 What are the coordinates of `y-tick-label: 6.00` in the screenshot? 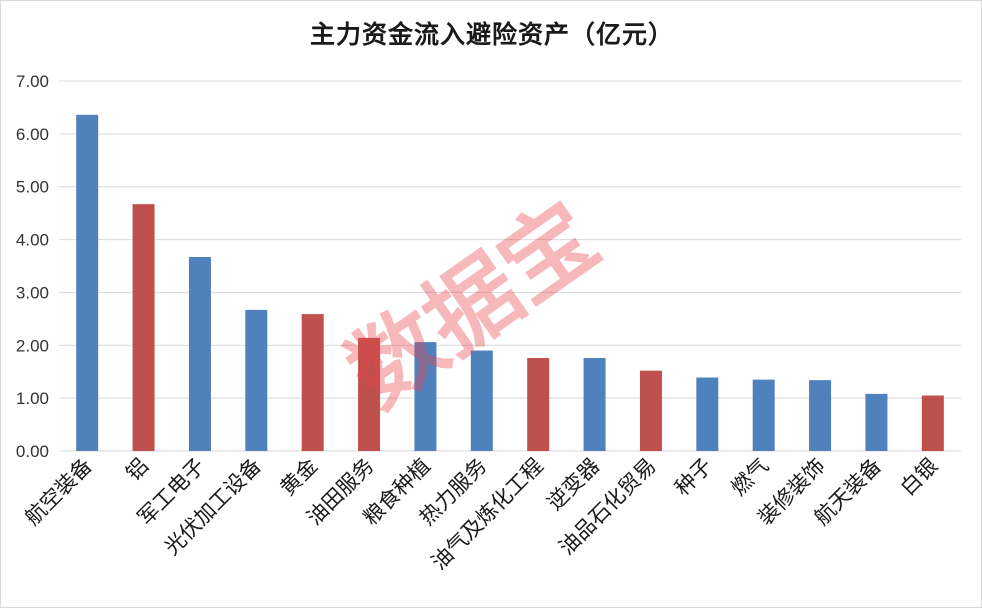 It's located at (32, 134).